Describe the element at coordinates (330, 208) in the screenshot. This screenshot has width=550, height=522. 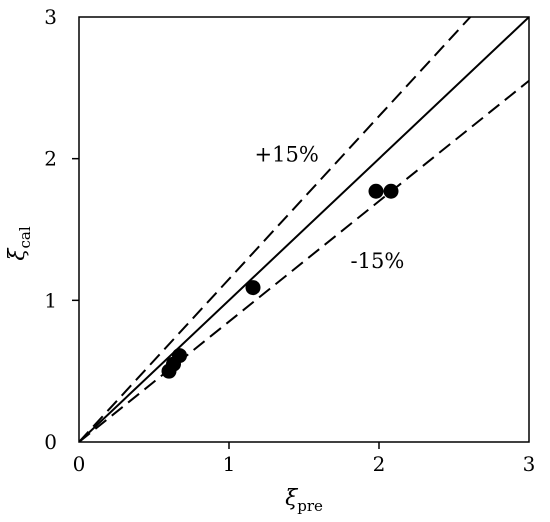
I see `annotations: +15% -15%` at that location.